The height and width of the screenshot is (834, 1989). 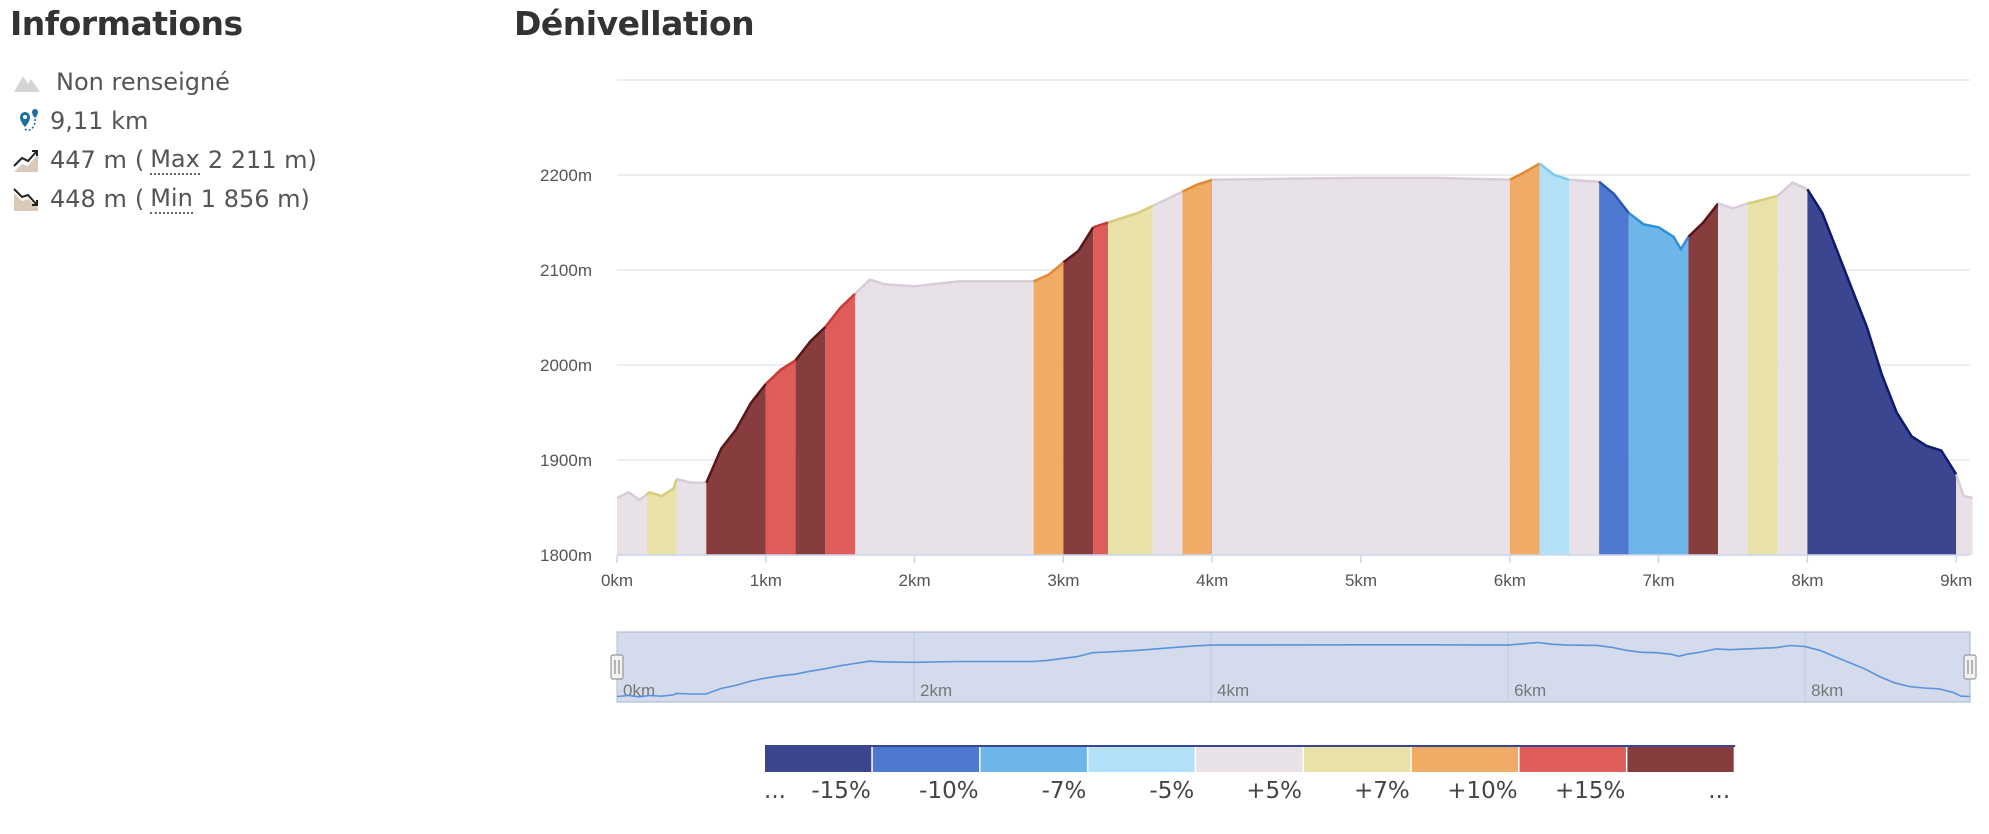 What do you see at coordinates (99, 120) in the screenshot?
I see `distance-value: 9,11 km` at bounding box center [99, 120].